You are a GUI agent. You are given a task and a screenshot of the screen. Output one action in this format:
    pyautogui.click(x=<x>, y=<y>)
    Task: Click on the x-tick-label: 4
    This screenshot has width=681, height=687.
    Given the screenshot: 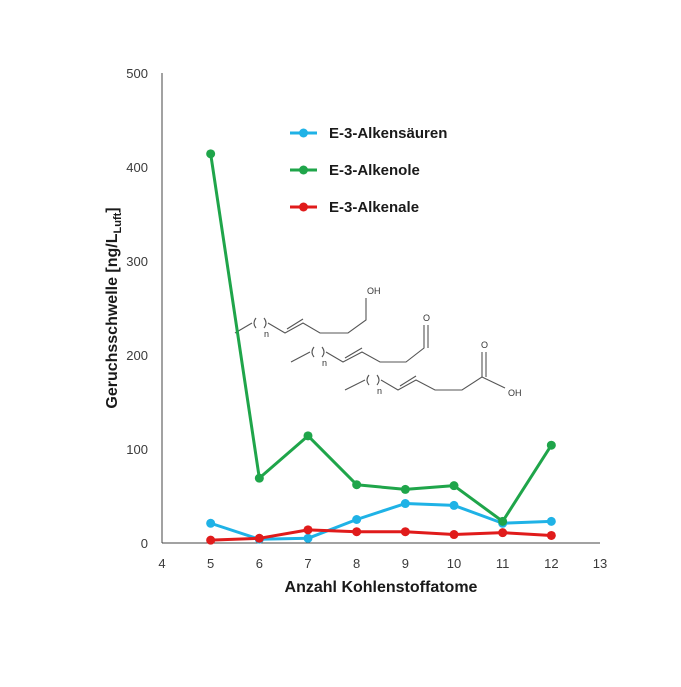 What is the action you would take?
    pyautogui.click(x=161, y=563)
    